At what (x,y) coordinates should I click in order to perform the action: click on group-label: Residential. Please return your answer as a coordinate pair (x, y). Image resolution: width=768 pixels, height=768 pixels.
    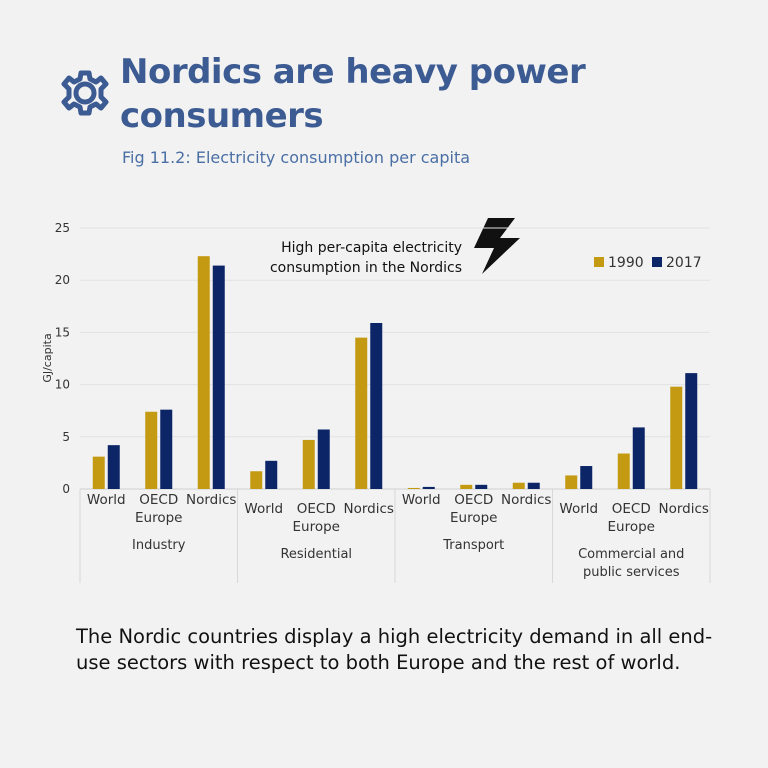
    Looking at the image, I should click on (316, 554).